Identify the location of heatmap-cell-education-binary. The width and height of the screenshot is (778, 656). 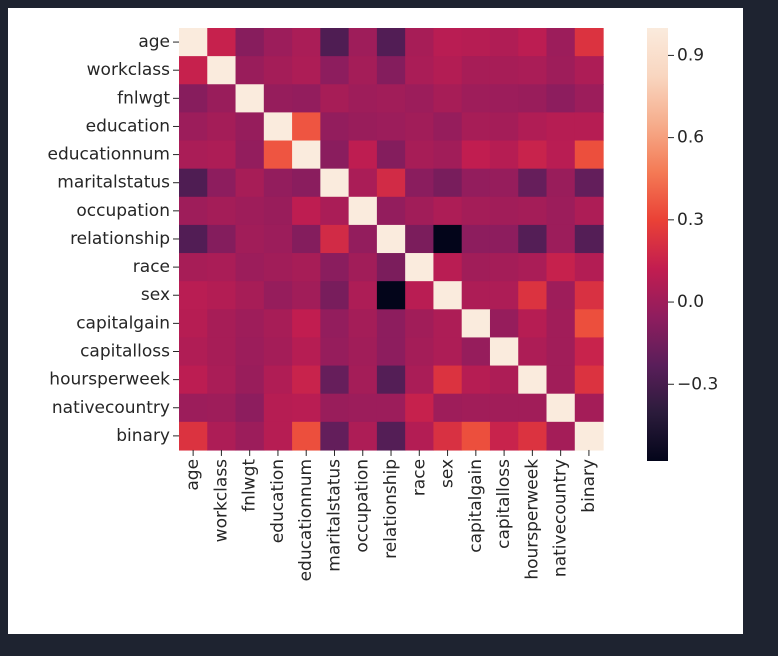
(589, 127).